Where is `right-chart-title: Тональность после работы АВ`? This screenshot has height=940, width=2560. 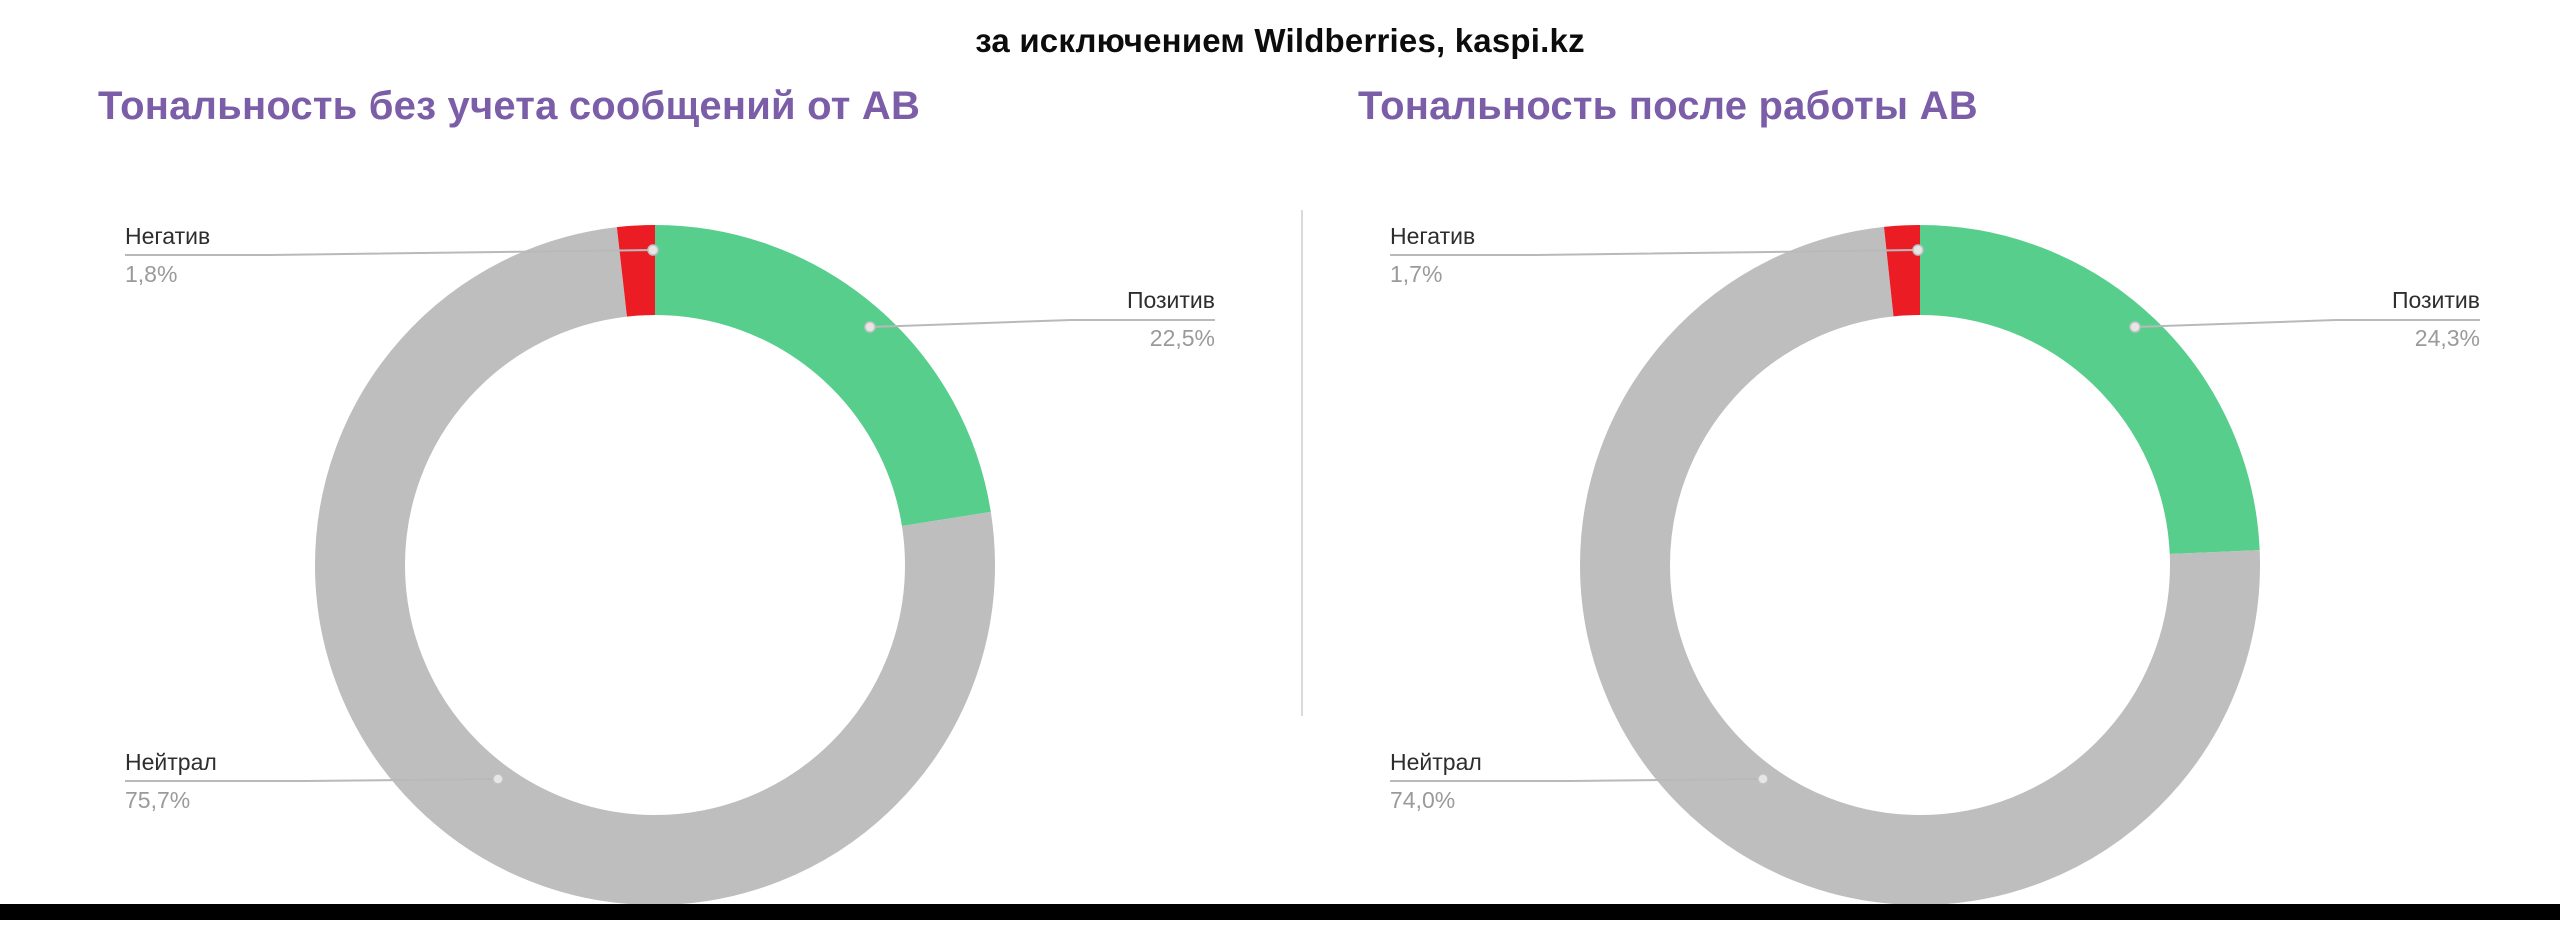
right-chart-title: Тональность после работы АВ is located at coordinates (1668, 106).